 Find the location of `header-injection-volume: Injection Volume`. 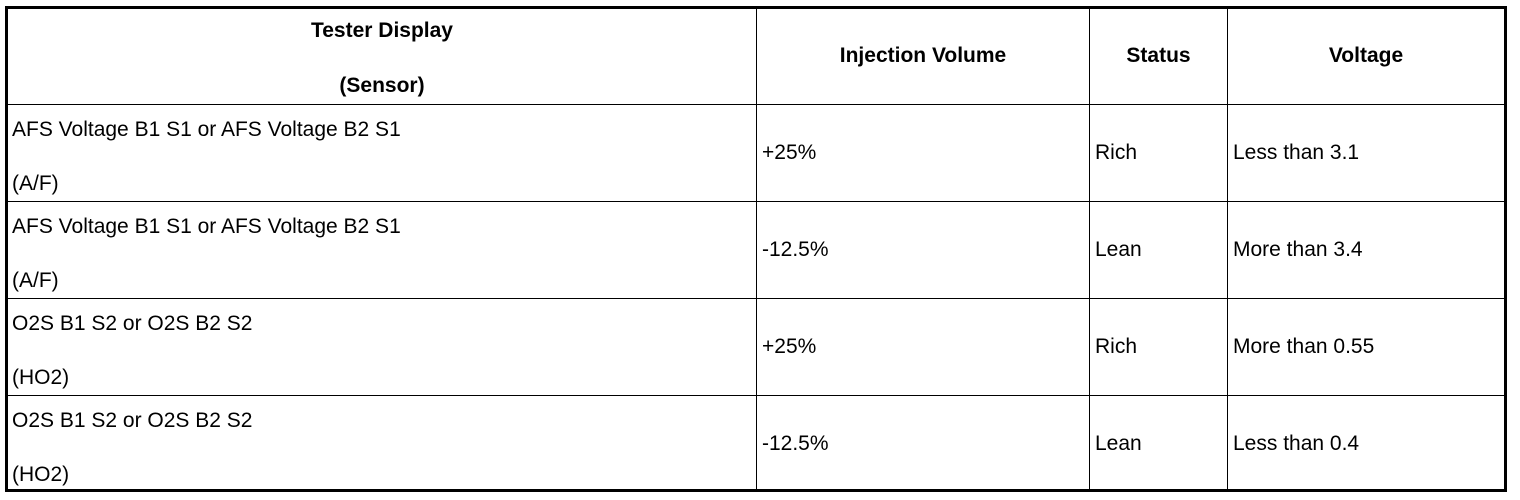

header-injection-volume: Injection Volume is located at coordinates (923, 57).